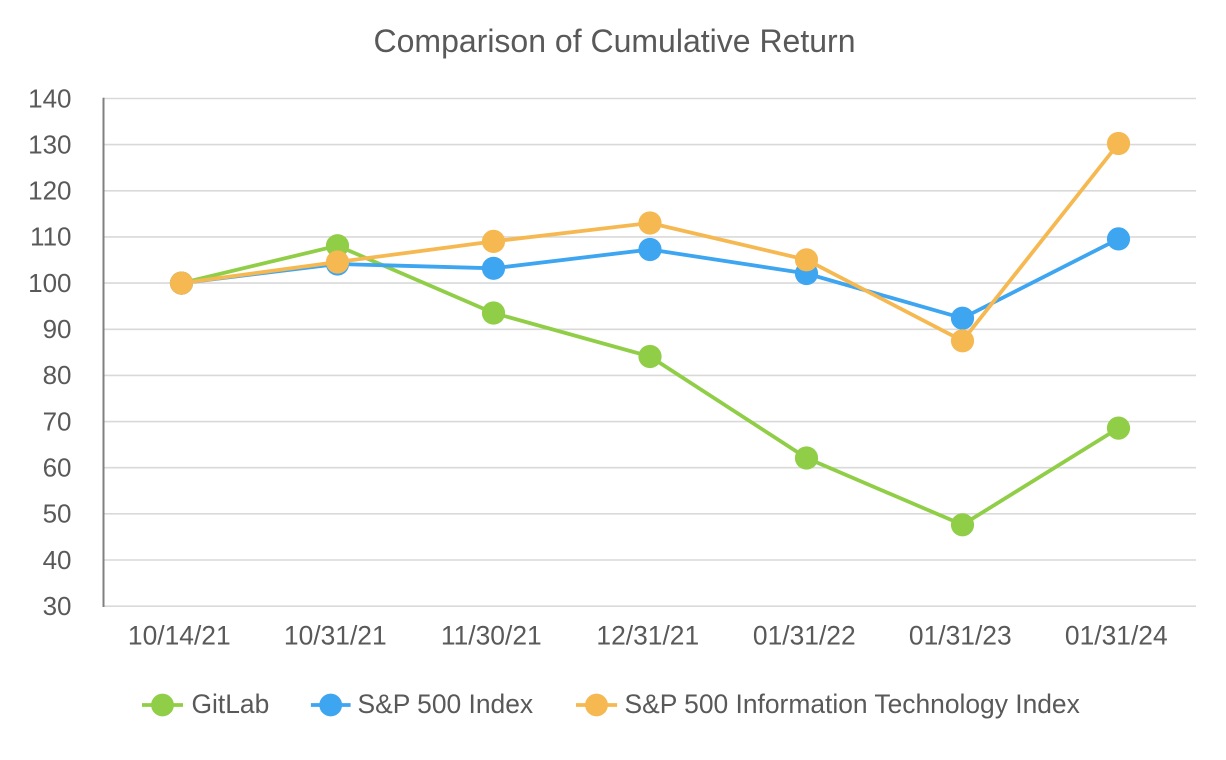 The width and height of the screenshot is (1226, 760). I want to click on svg-text: 10/14/21, so click(179, 636).